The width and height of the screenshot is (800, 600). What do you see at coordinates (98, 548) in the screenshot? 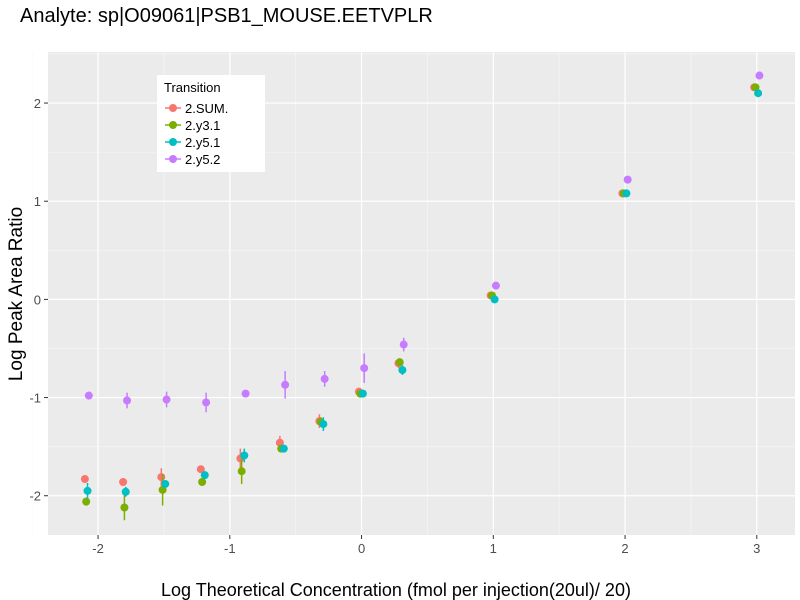
I see `x-tick-label: -2` at bounding box center [98, 548].